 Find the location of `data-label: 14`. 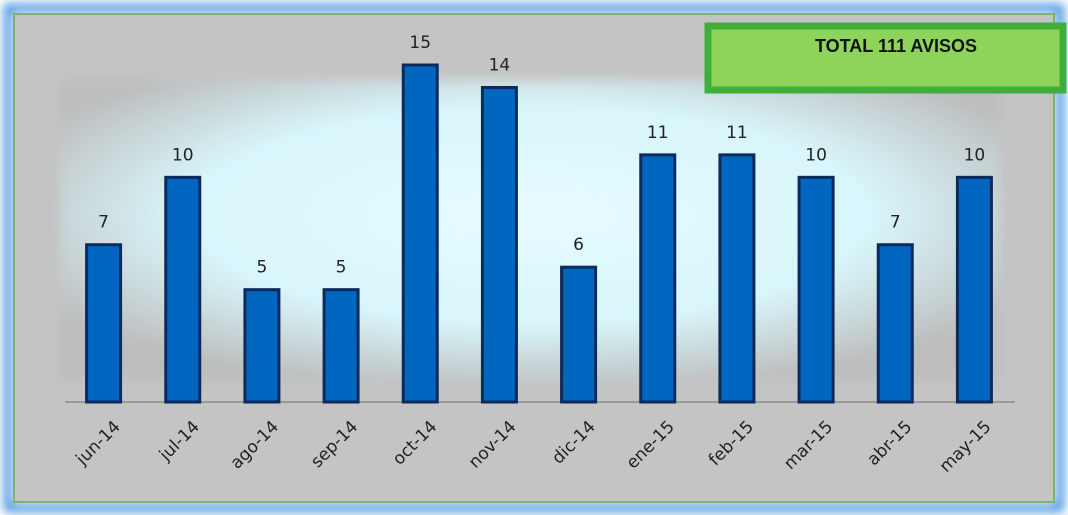

data-label: 14 is located at coordinates (500, 65).